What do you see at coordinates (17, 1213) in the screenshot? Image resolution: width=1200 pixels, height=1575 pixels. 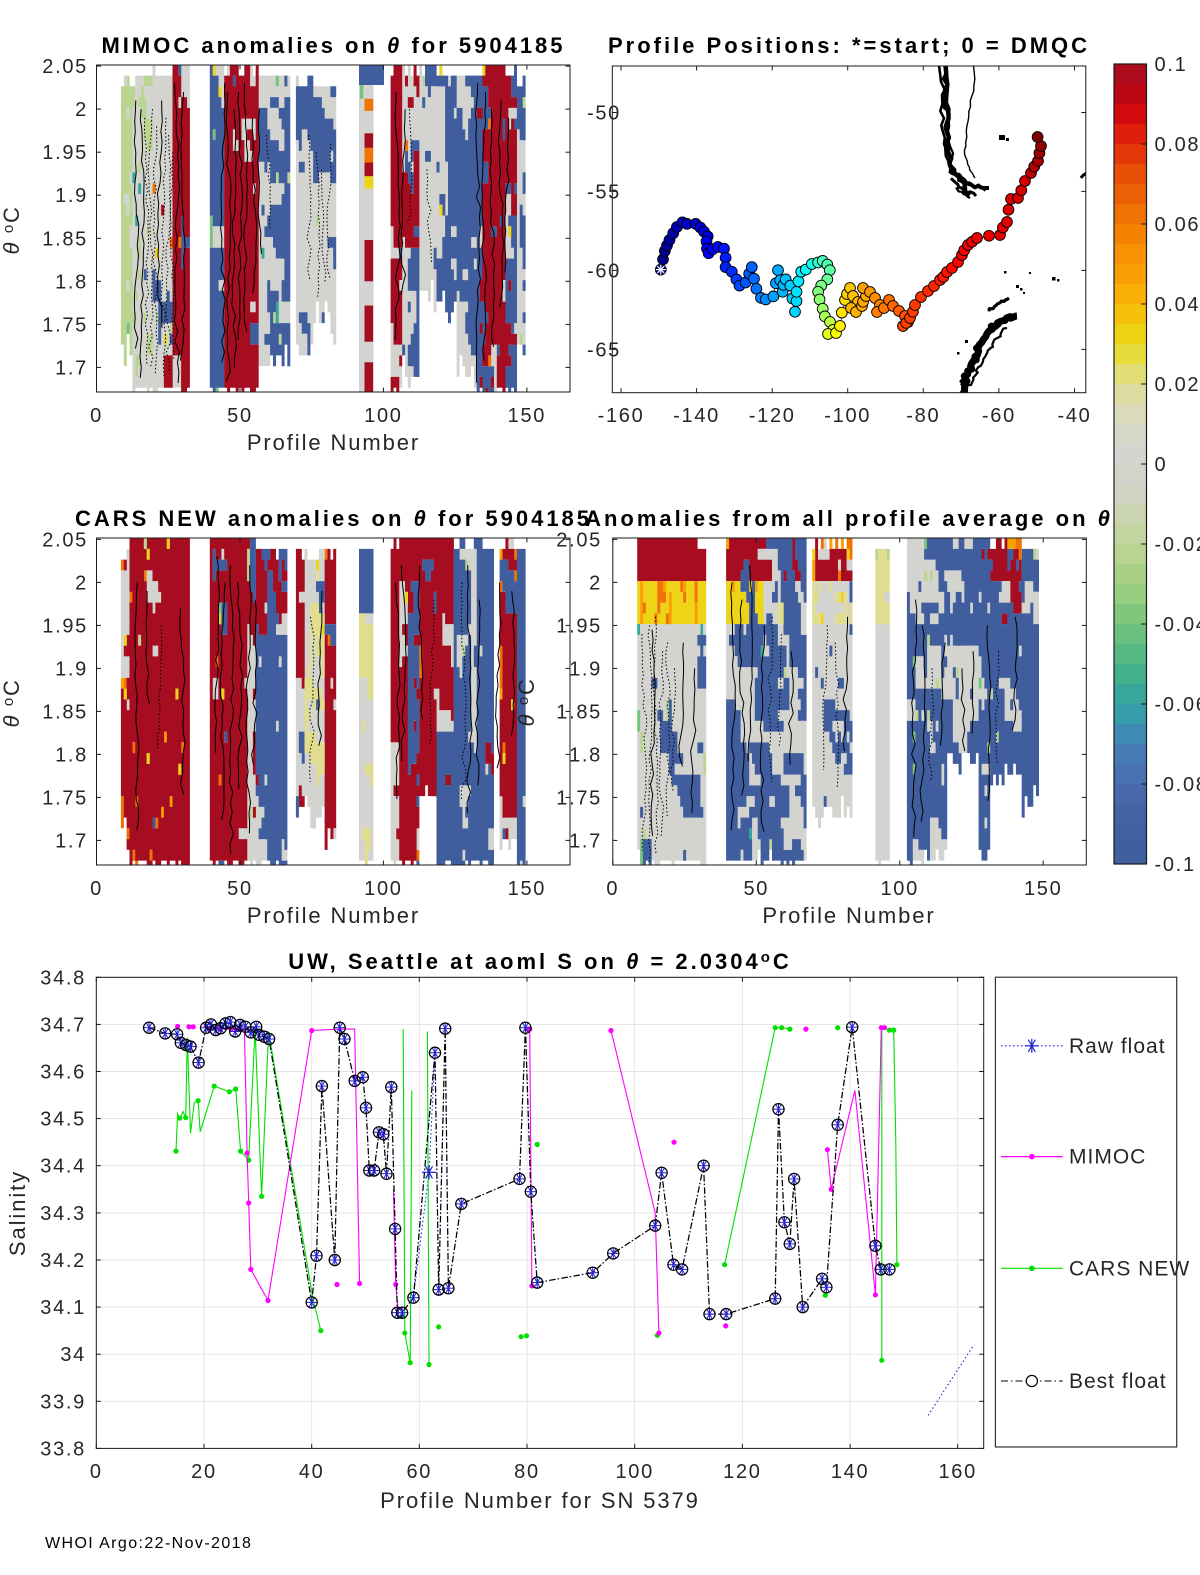 I see `svg-text: Salinity` at bounding box center [17, 1213].